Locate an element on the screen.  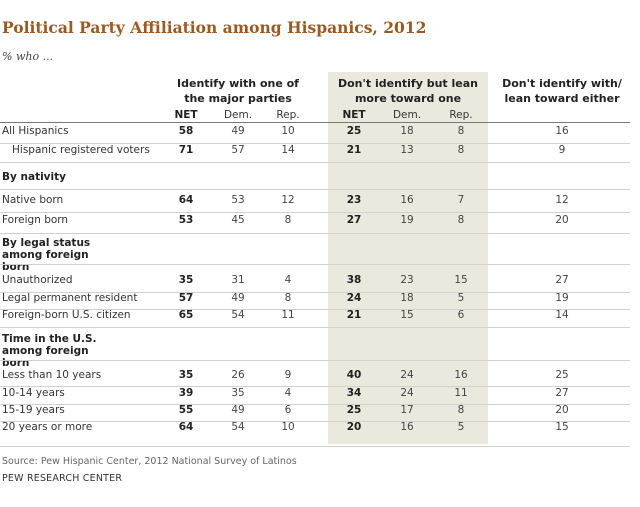
table-cell: 17 is located at coordinates (407, 410).